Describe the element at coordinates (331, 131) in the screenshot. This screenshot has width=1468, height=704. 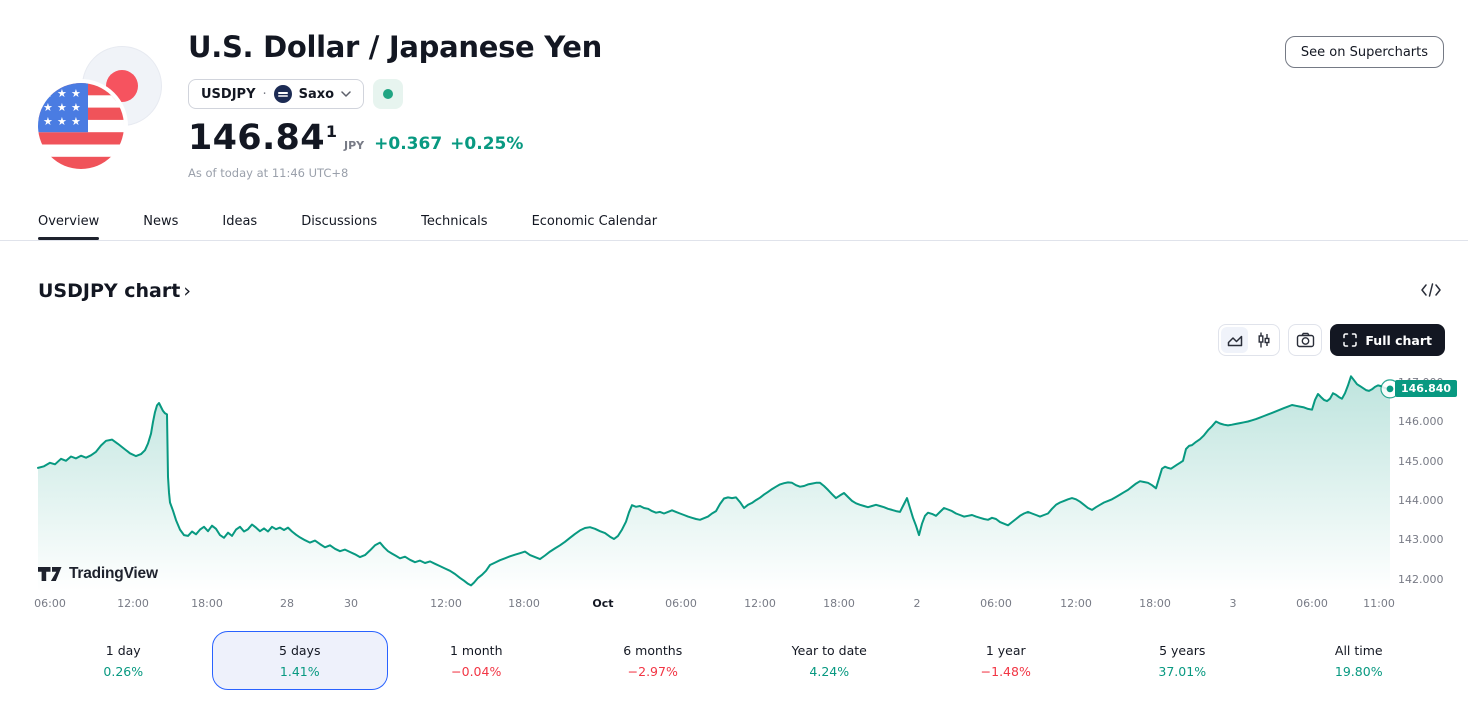
I see `last-price-fraction: 1` at that location.